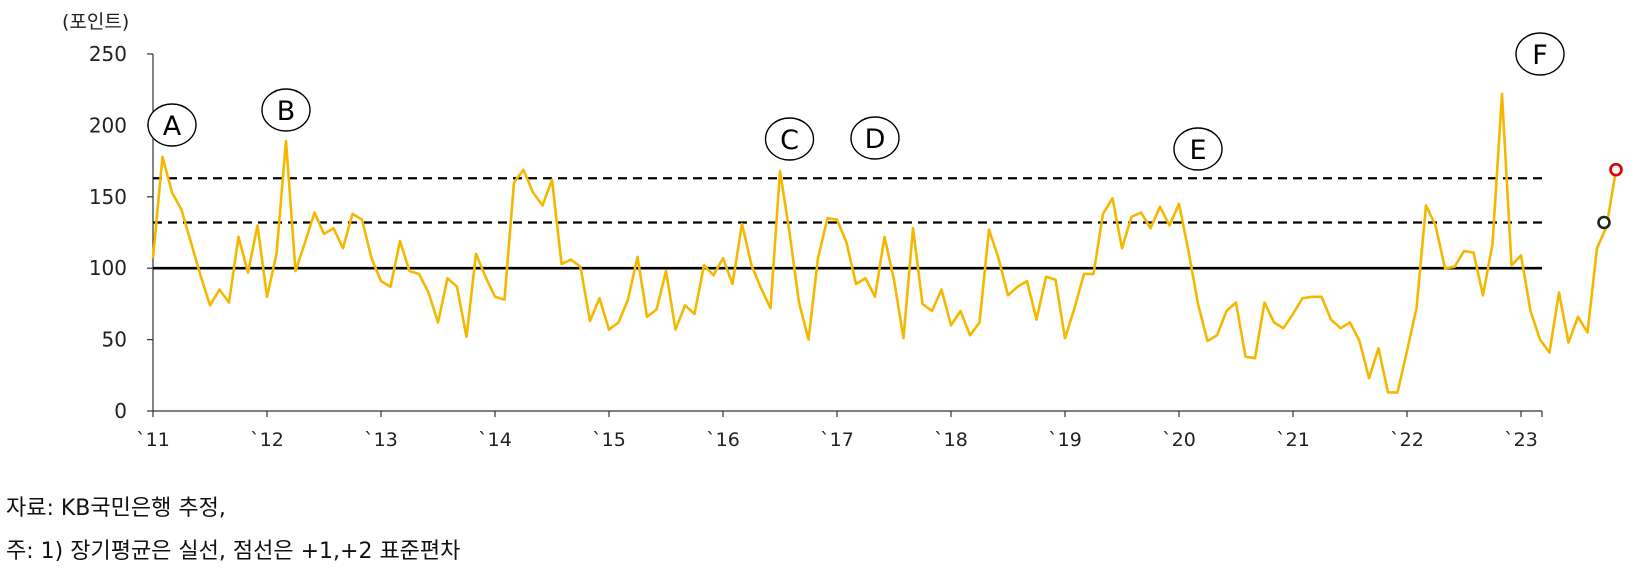 This screenshot has width=1642, height=575. What do you see at coordinates (233, 551) in the screenshot?
I see `footnote: 주: 1) 장기평균은 실선, 점선은 +1,+2 표준편차` at bounding box center [233, 551].